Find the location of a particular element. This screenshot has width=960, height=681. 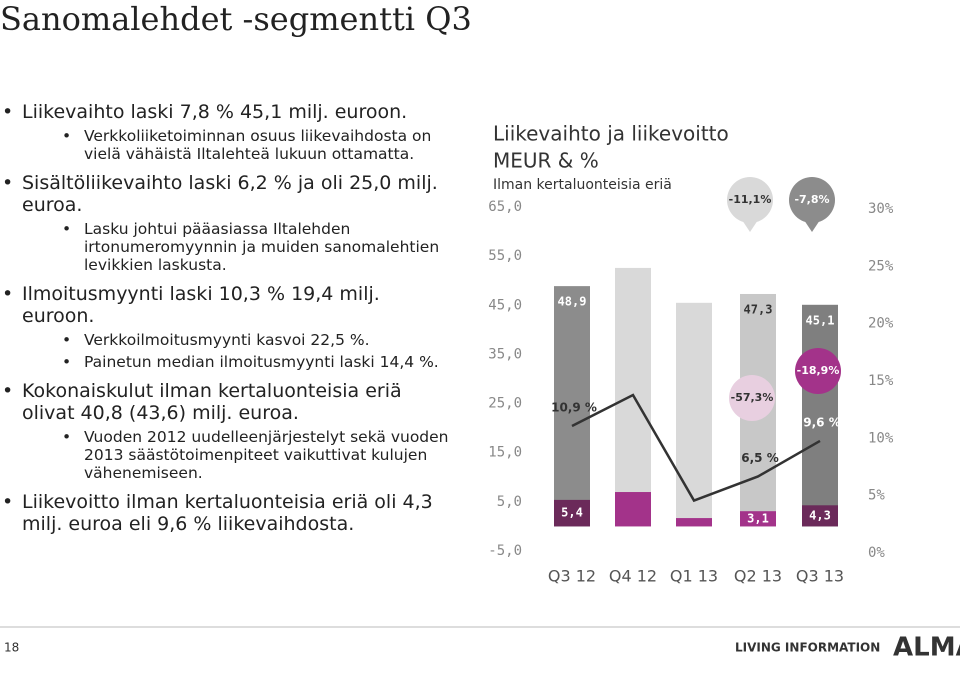

y-tick-label: 5,0 is located at coordinates (509, 502).